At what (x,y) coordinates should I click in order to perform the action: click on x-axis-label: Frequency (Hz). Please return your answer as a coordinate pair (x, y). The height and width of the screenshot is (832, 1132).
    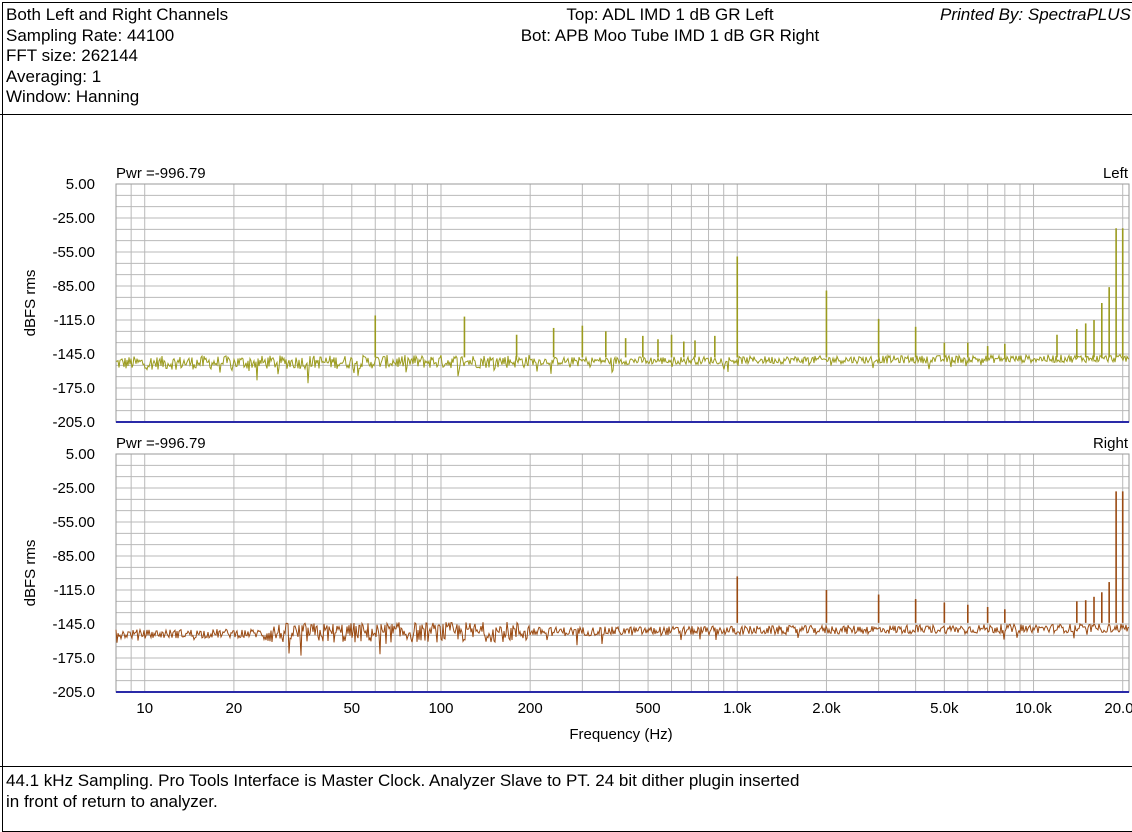
    Looking at the image, I should click on (620, 734).